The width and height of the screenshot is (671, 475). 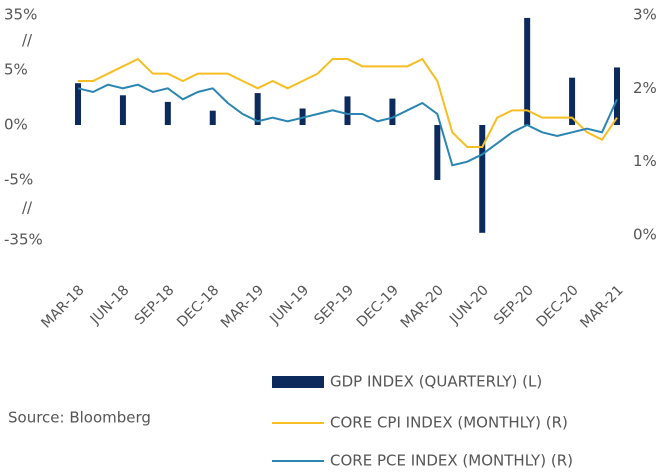 I want to click on source: Source: Bloomberg, so click(x=79, y=418).